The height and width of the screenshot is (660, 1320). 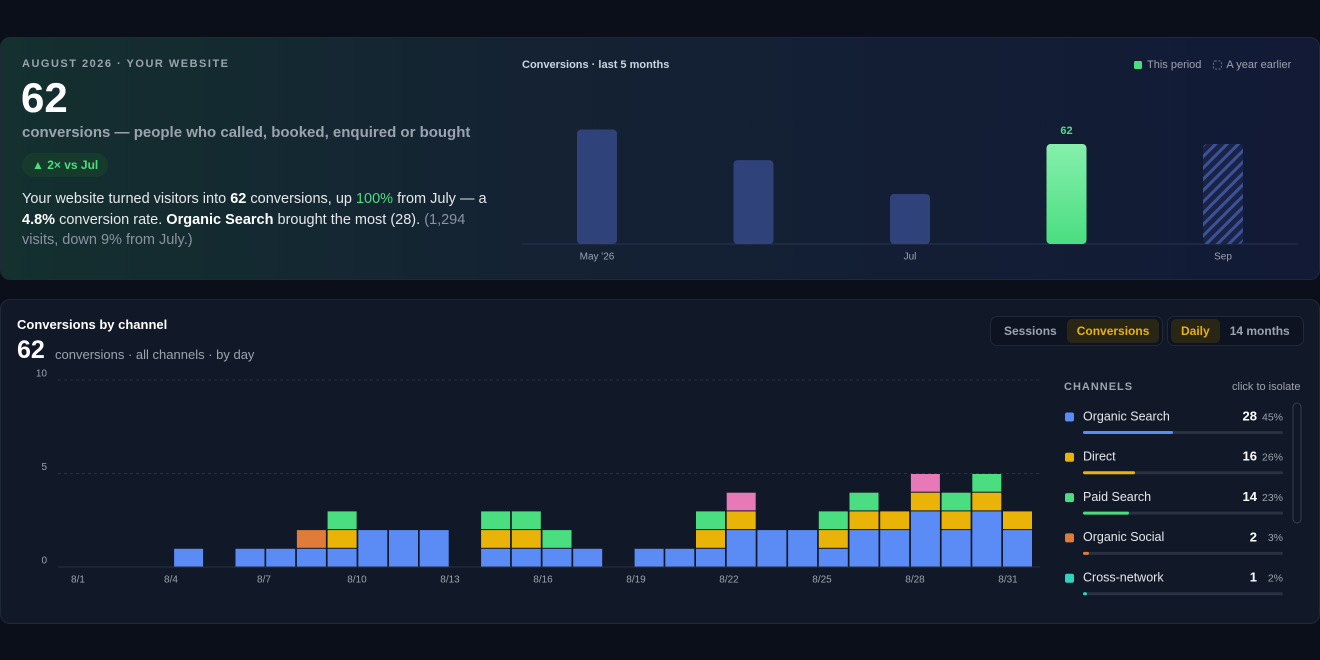 I want to click on data-label: 62, so click(x=1066, y=131).